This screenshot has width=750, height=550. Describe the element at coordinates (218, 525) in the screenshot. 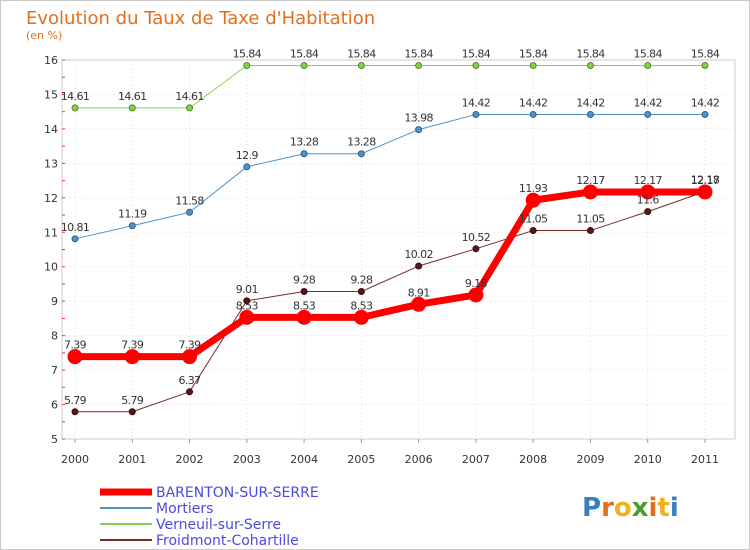

I see `legend-label: Verneuil-sur-Serre` at that location.